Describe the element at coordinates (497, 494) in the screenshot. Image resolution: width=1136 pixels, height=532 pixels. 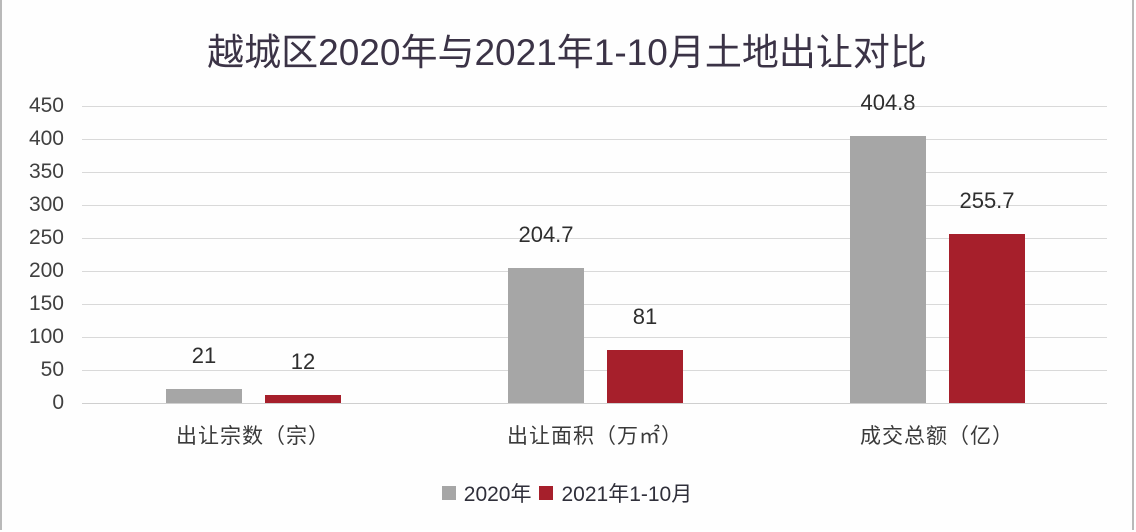
I see `legend-label: 2020年` at that location.